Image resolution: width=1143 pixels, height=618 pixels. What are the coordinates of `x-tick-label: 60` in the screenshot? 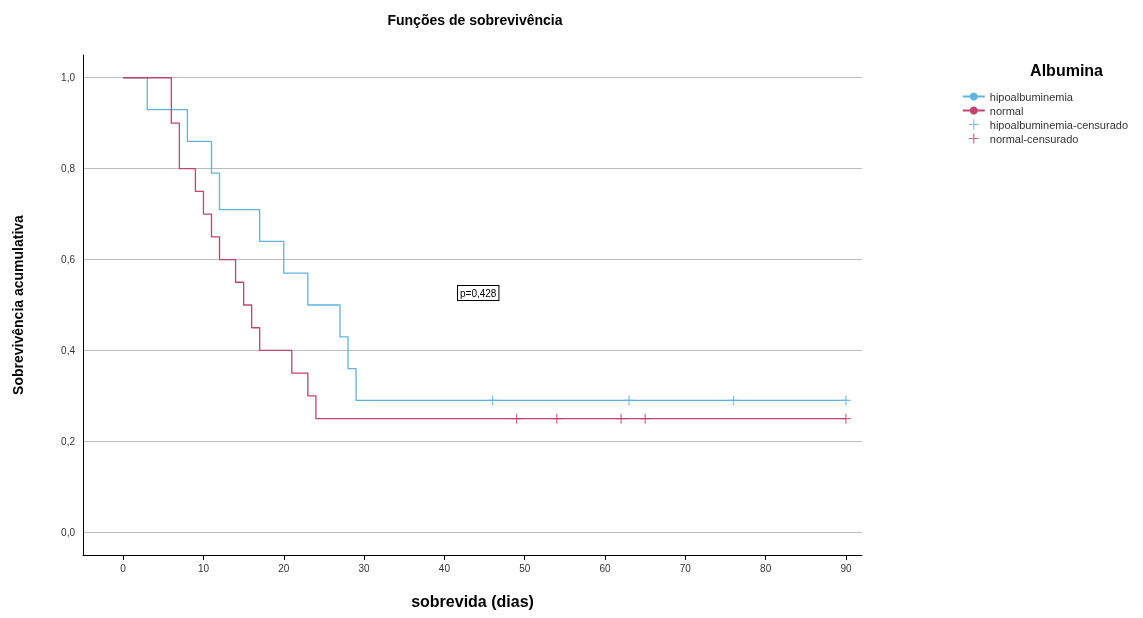 It's located at (605, 568).